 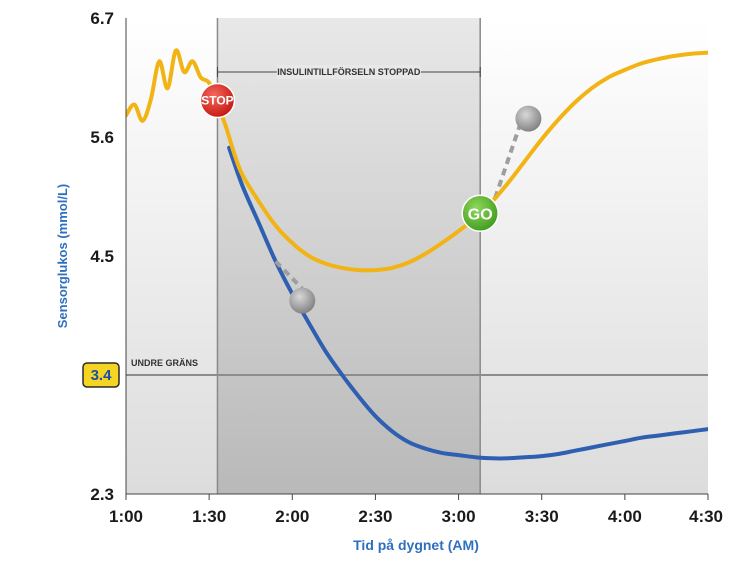 What do you see at coordinates (164, 363) in the screenshot?
I see `low-limit-label: UNDRE GRÄNS` at bounding box center [164, 363].